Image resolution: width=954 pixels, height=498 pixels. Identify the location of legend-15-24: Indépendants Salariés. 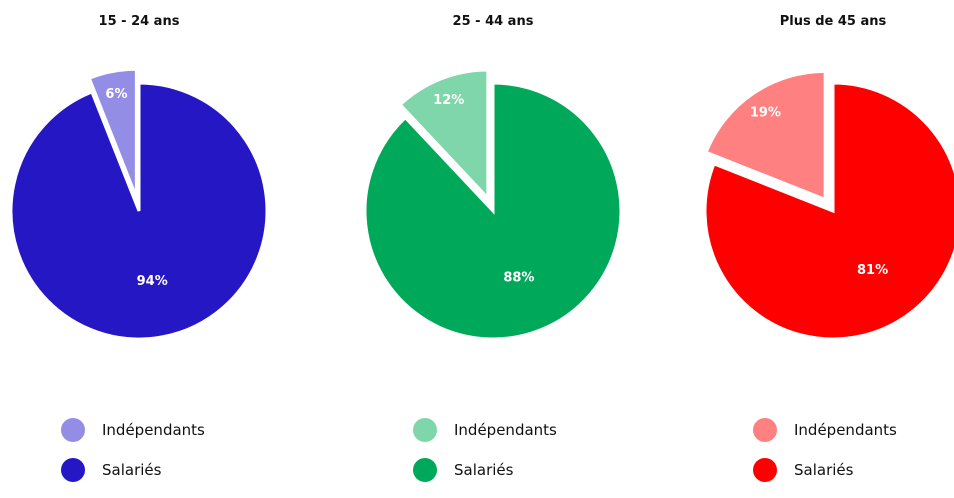
(133, 458).